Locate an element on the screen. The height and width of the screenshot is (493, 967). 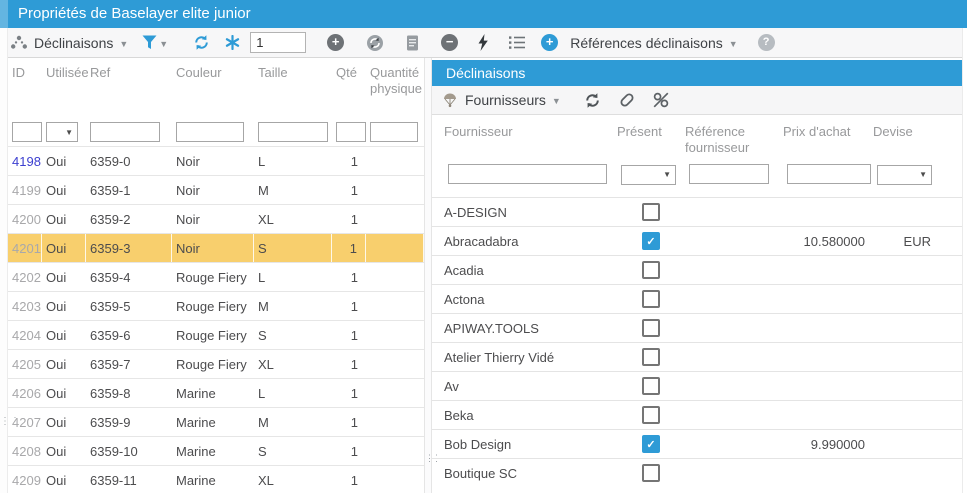
entity-menu-button: Déclinaisons ▼ is located at coordinates (73, 43).